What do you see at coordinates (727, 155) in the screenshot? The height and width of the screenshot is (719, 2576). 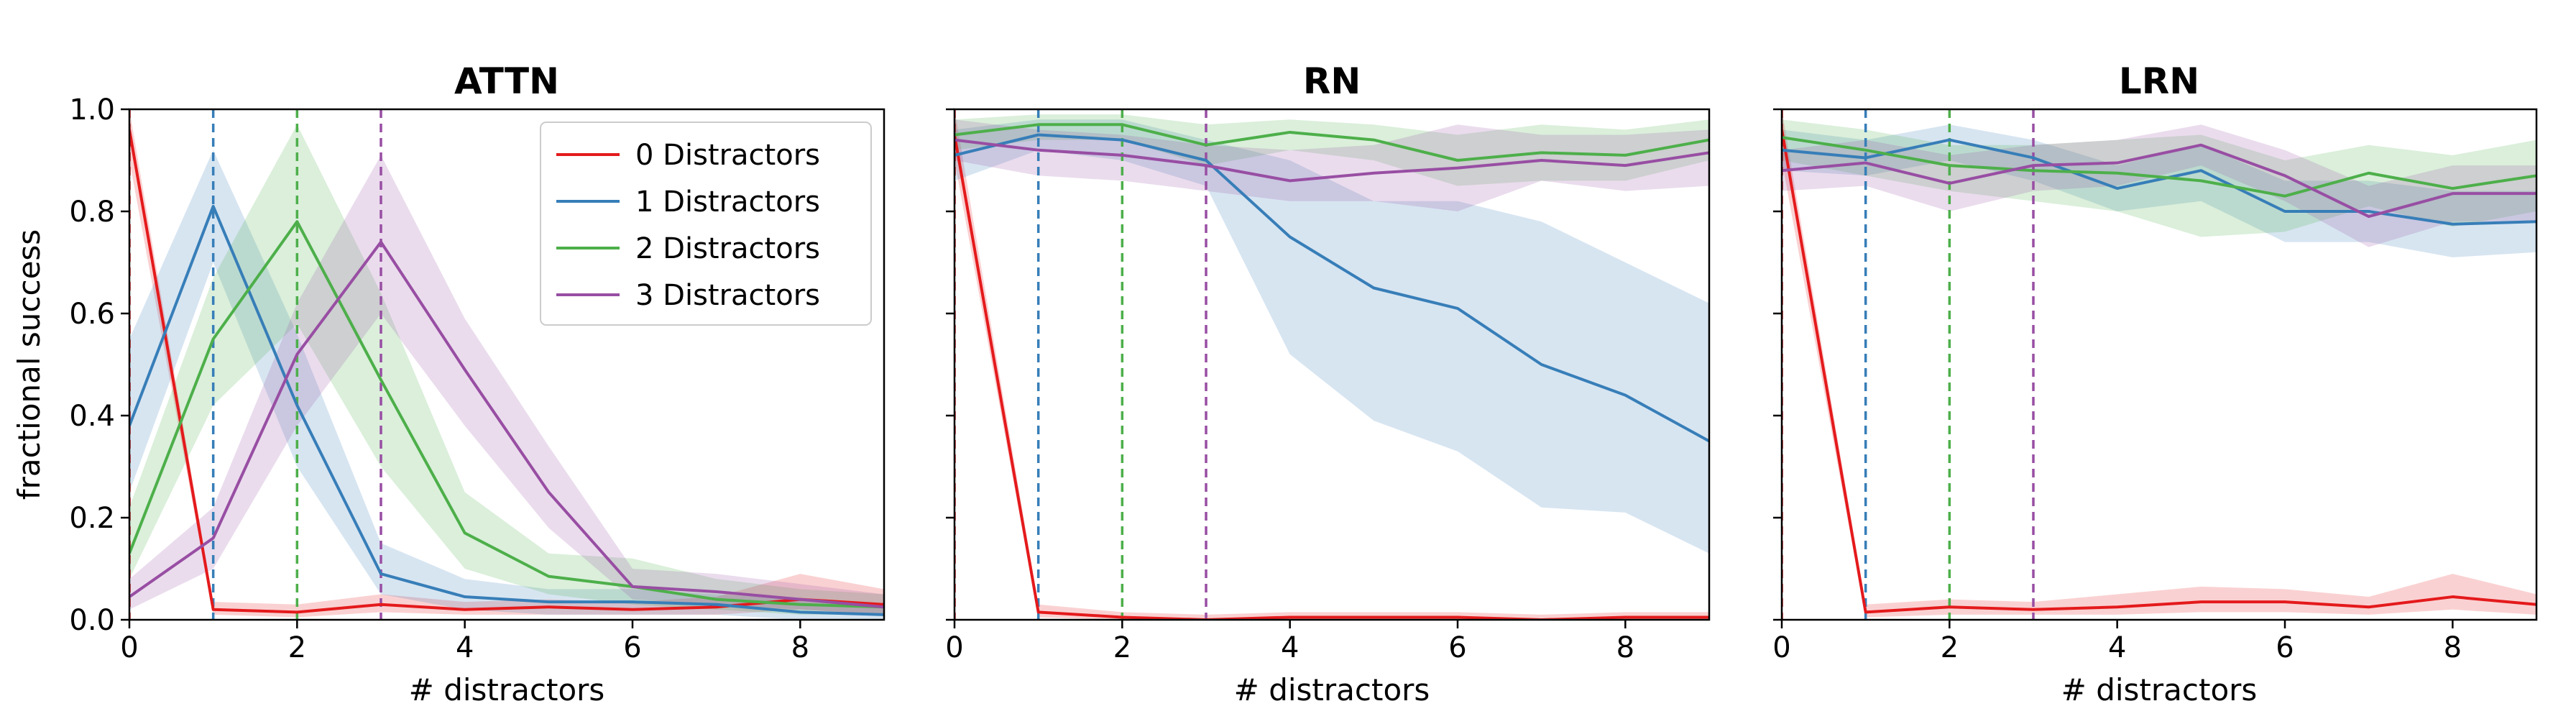 I see `legend-label-0: 0 Distractors` at bounding box center [727, 155].